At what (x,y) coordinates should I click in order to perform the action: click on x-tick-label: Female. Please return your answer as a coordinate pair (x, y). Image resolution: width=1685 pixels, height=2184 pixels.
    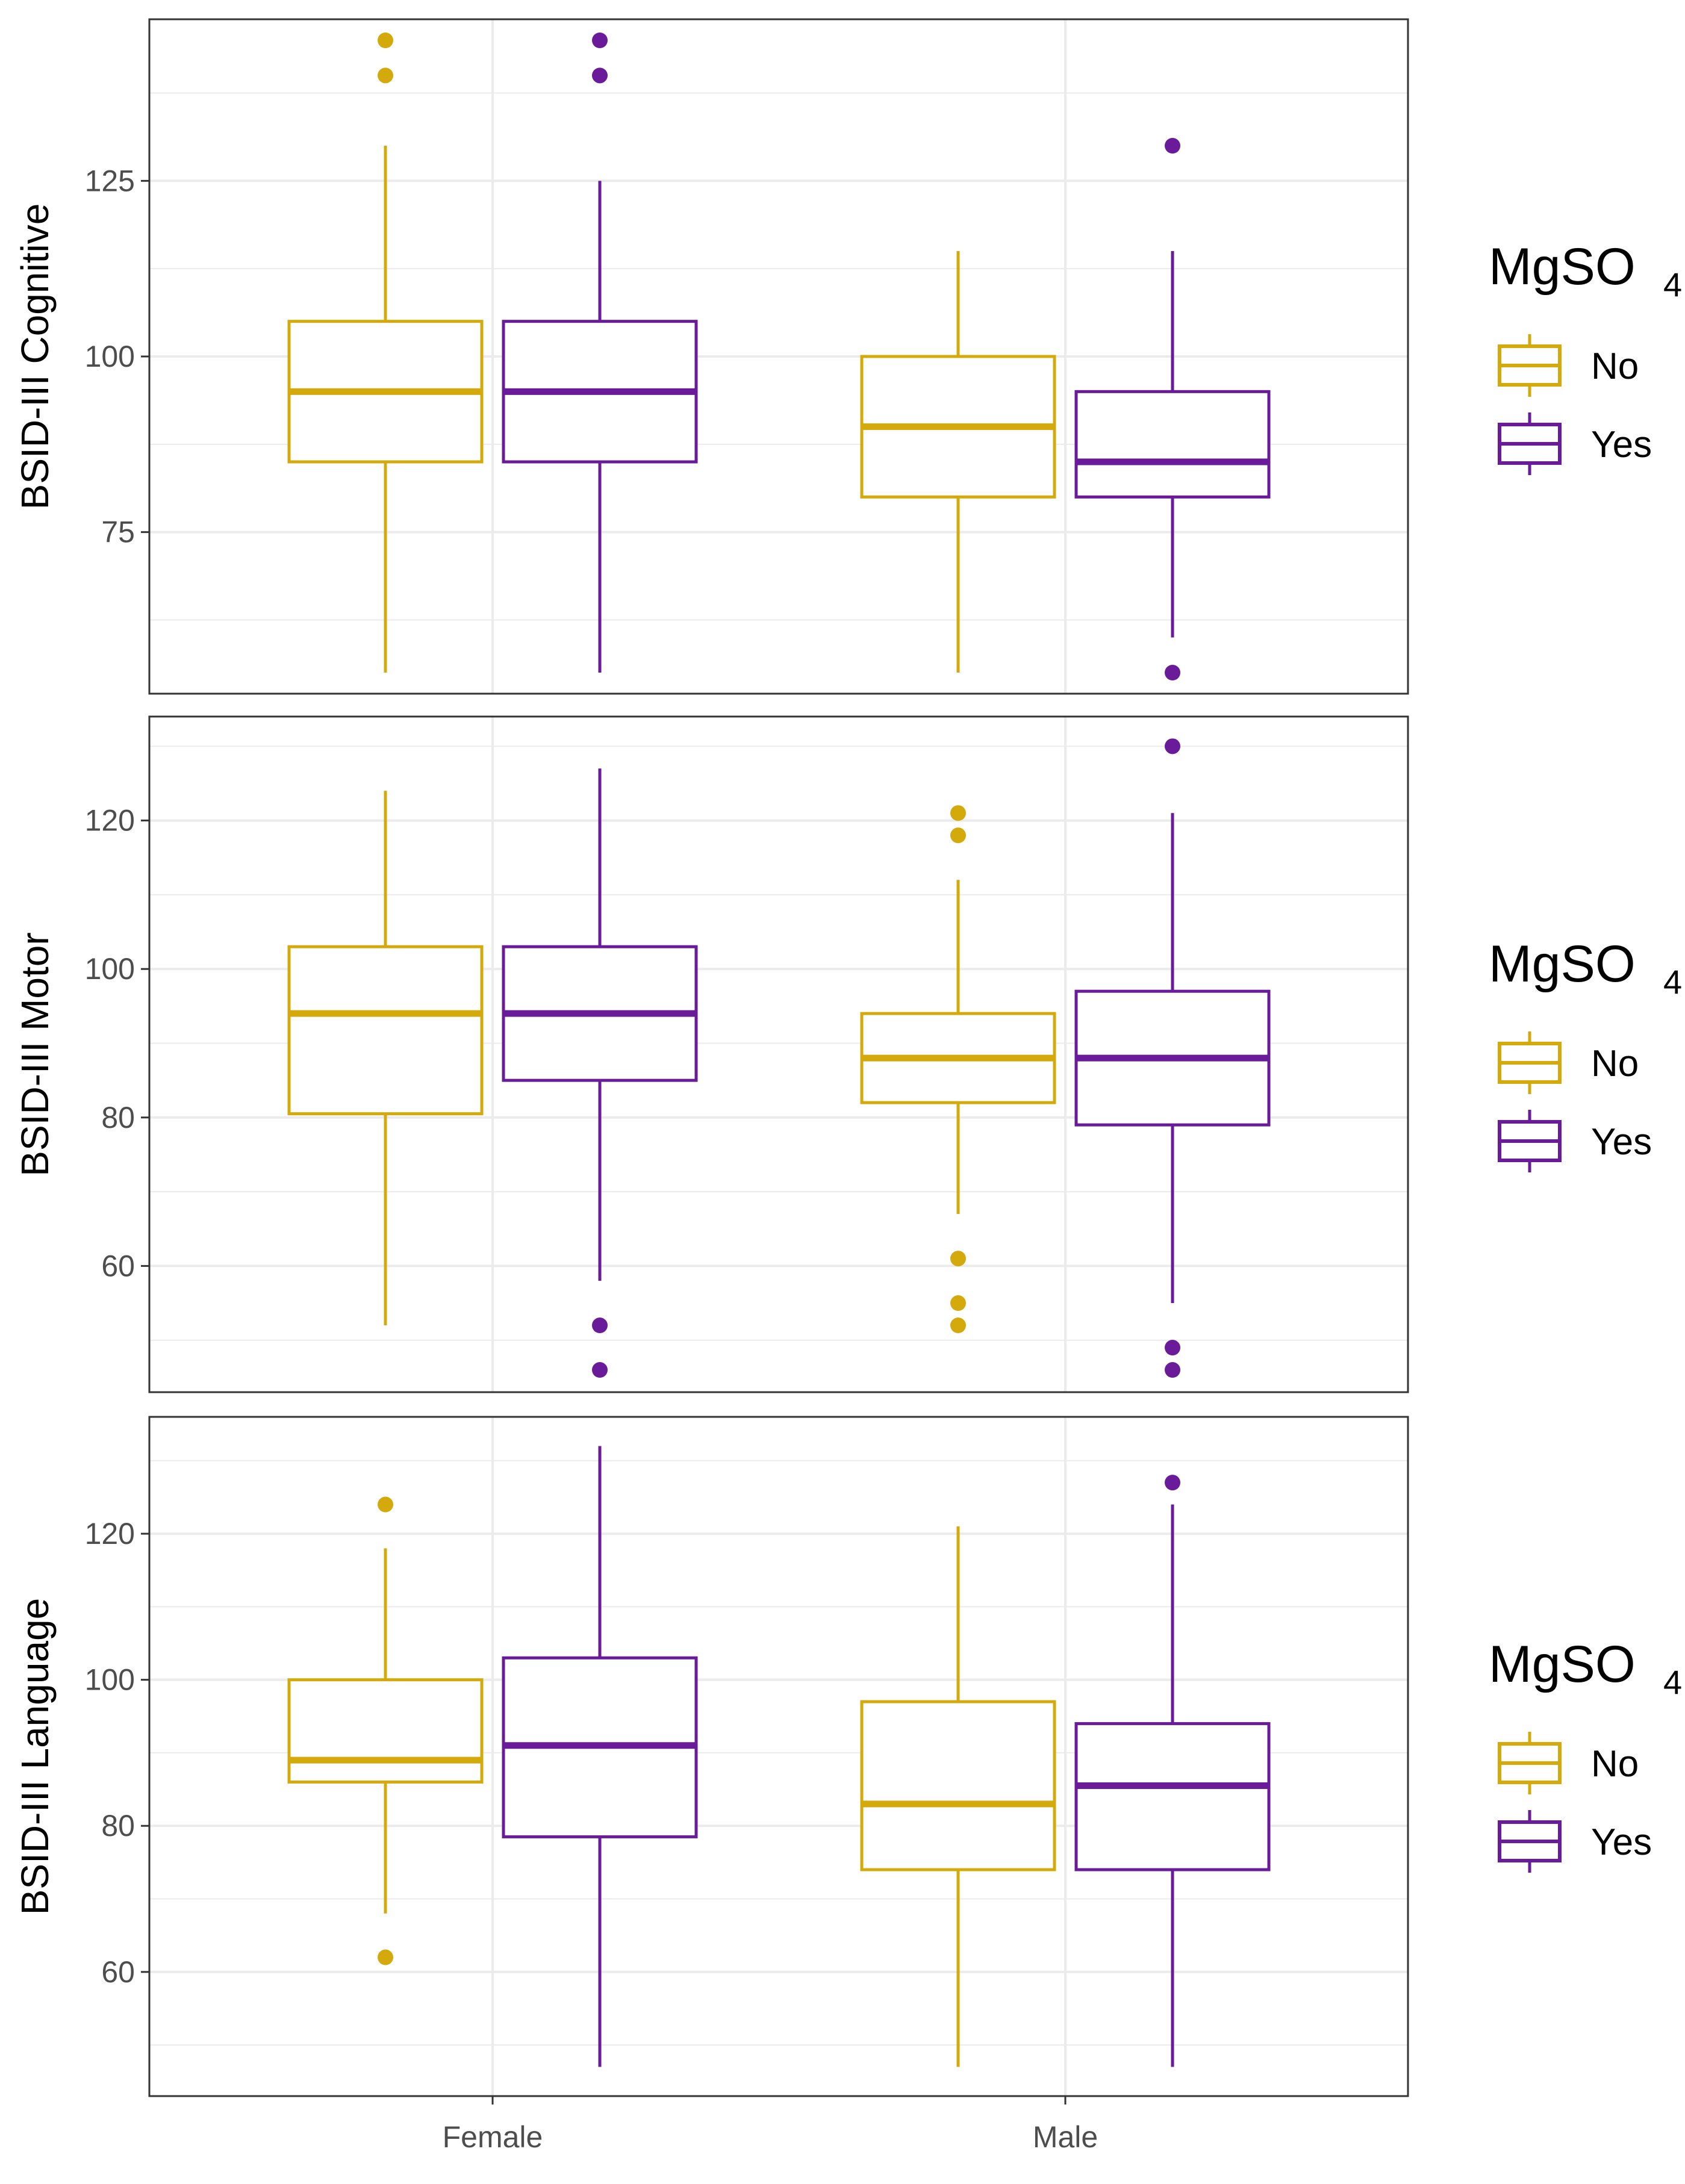
    Looking at the image, I should click on (493, 2137).